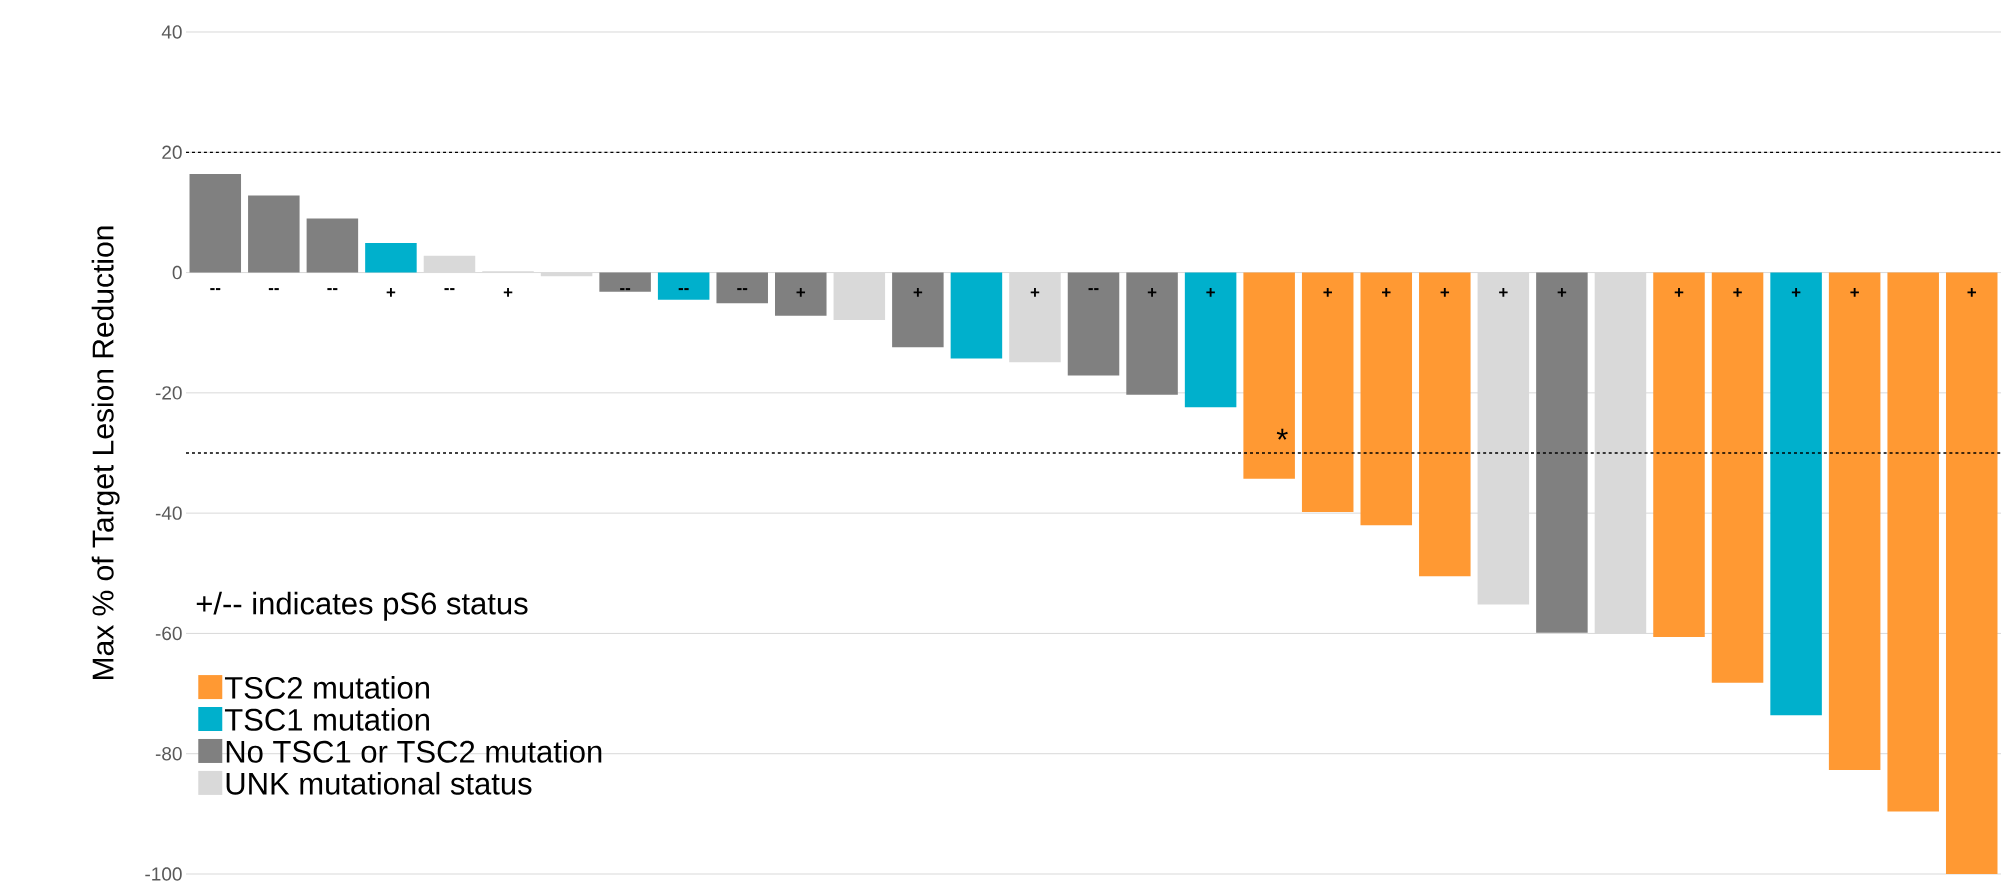  What do you see at coordinates (326, 719) in the screenshot?
I see `legend-label: TSC1 mutation` at bounding box center [326, 719].